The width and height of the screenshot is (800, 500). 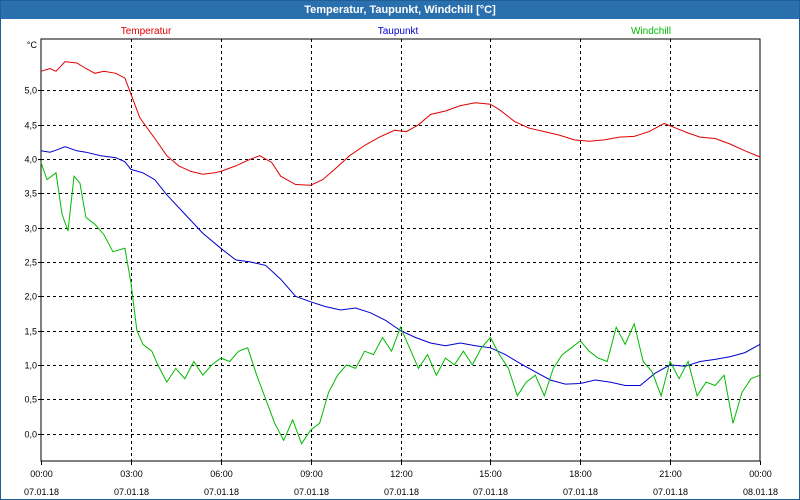 What do you see at coordinates (131, 474) in the screenshot?
I see `x-tick-time: 03:00` at bounding box center [131, 474].